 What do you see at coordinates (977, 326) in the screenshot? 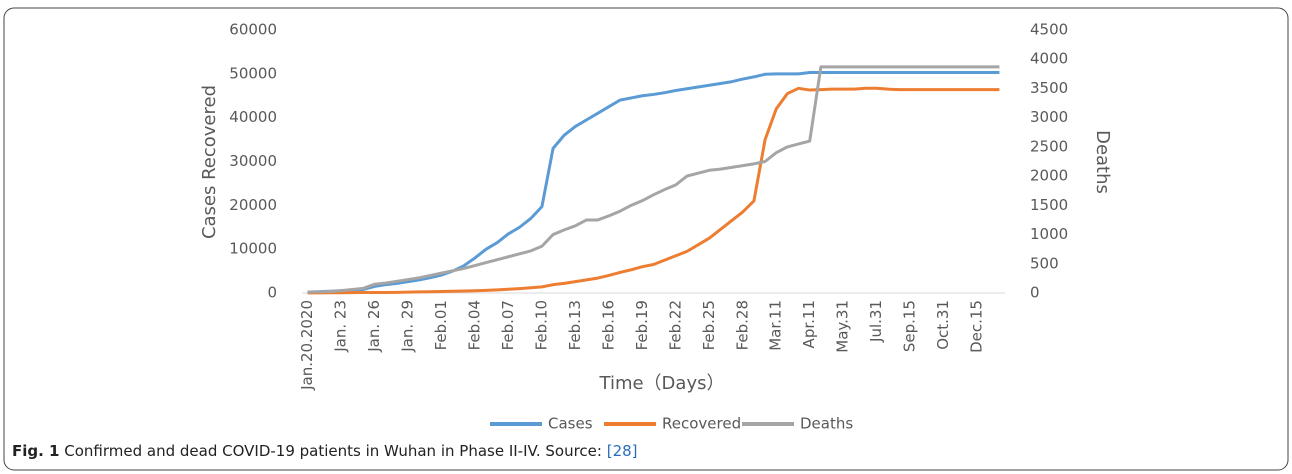
I see `x-tick-label: Dec.15` at bounding box center [977, 326].